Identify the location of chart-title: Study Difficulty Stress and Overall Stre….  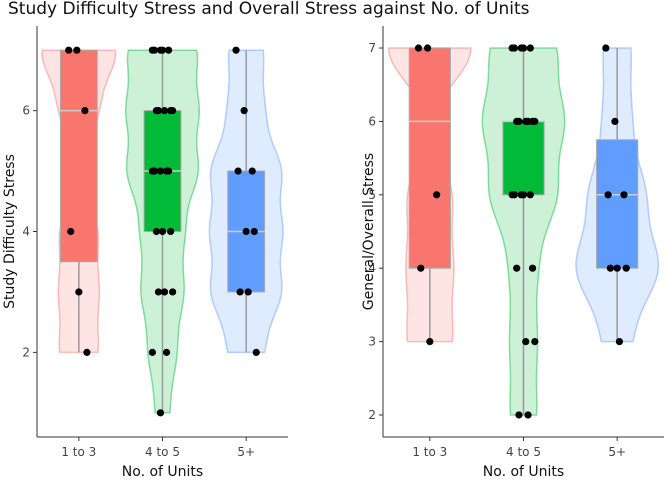
(269, 9).